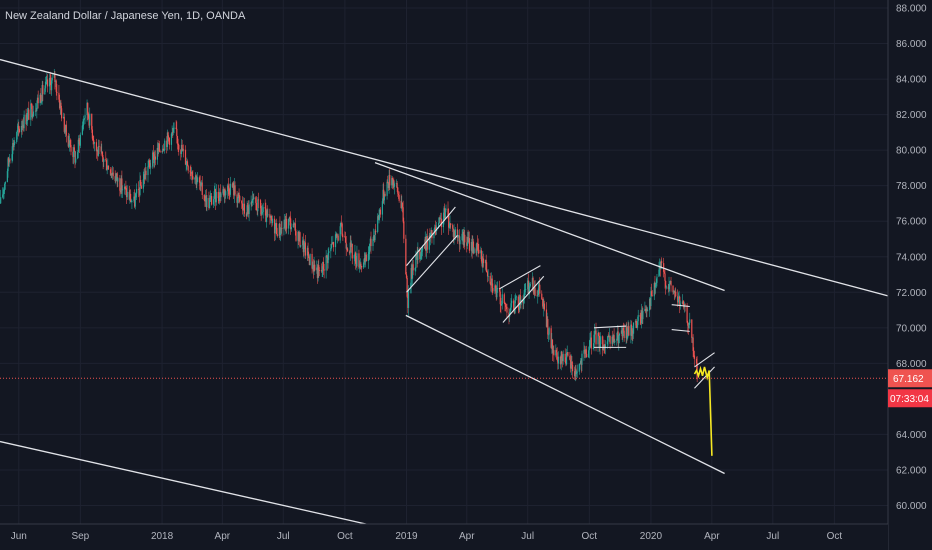  What do you see at coordinates (703, 410) in the screenshot?
I see `projection-path` at bounding box center [703, 410].